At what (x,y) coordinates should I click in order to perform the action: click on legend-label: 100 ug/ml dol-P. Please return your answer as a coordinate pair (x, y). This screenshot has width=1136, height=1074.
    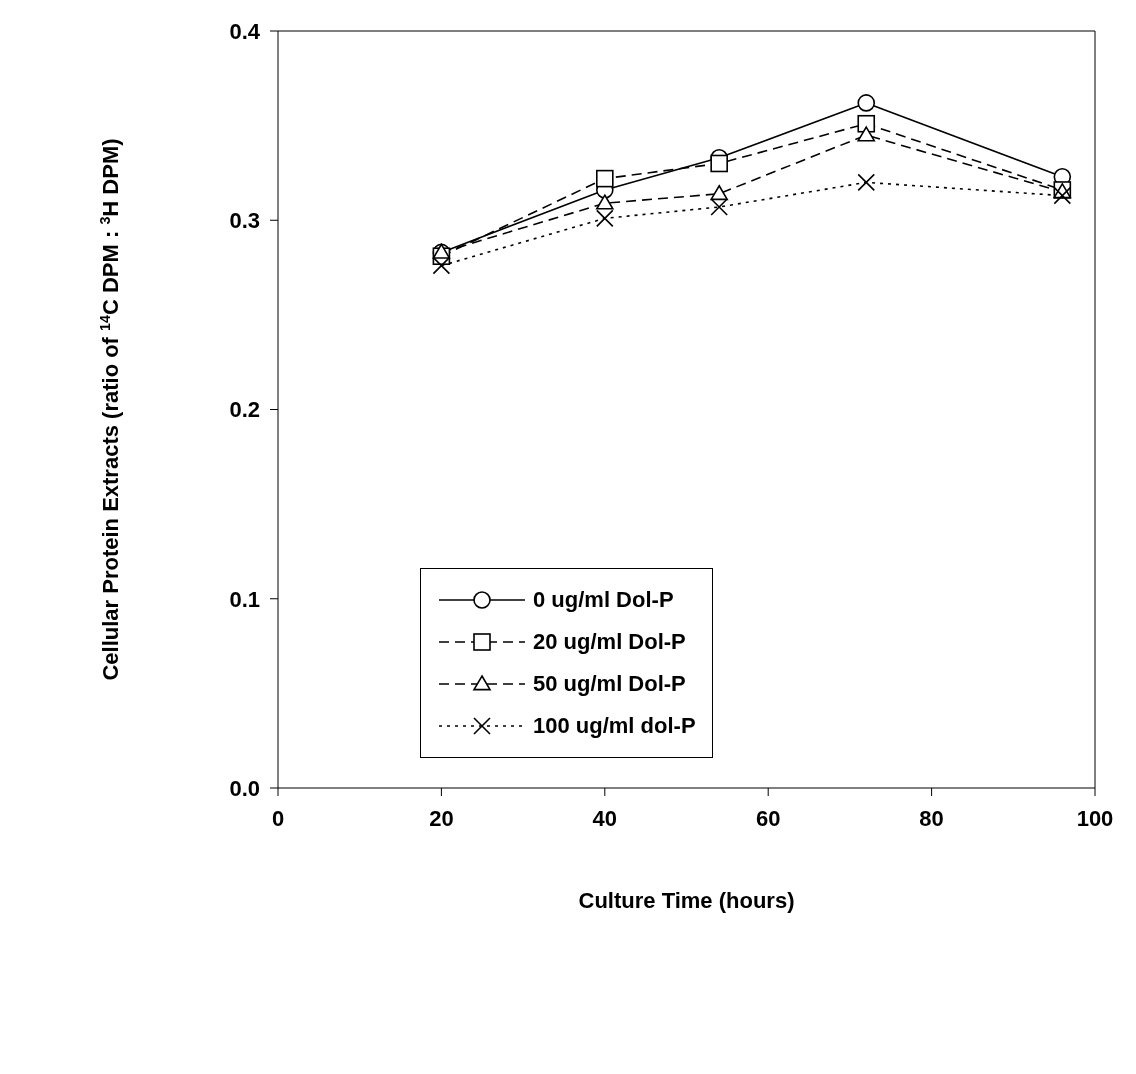
    Looking at the image, I should click on (614, 726).